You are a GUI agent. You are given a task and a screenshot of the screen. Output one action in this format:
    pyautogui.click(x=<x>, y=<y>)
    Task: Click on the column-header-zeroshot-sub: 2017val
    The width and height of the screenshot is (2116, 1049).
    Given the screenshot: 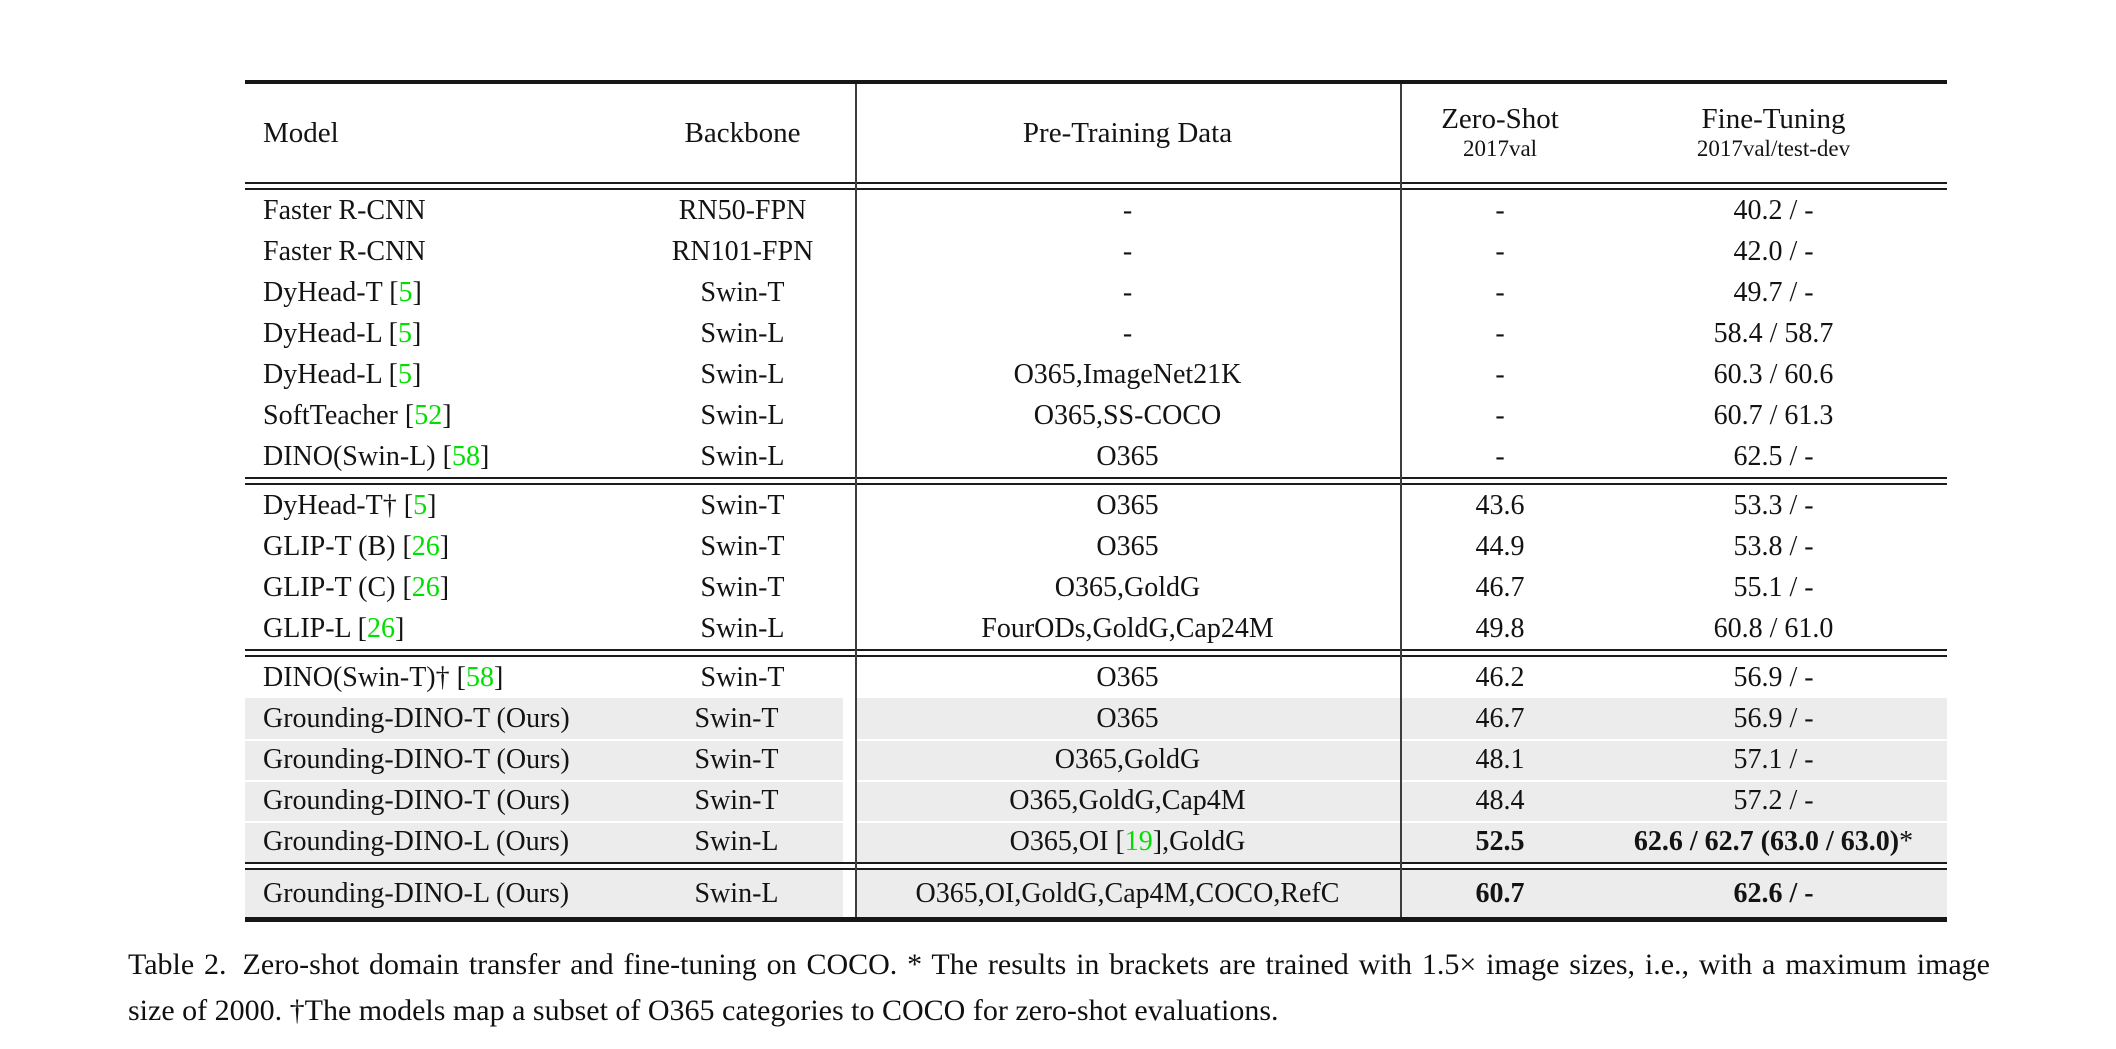 What is the action you would take?
    pyautogui.click(x=1500, y=149)
    